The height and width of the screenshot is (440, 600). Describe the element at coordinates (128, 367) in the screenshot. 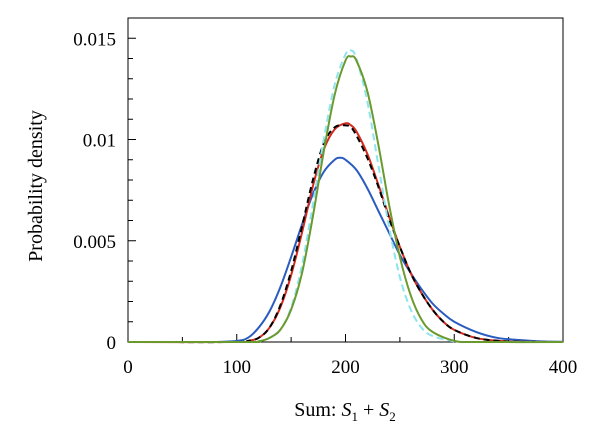

I see `x-tick-label: 0` at that location.